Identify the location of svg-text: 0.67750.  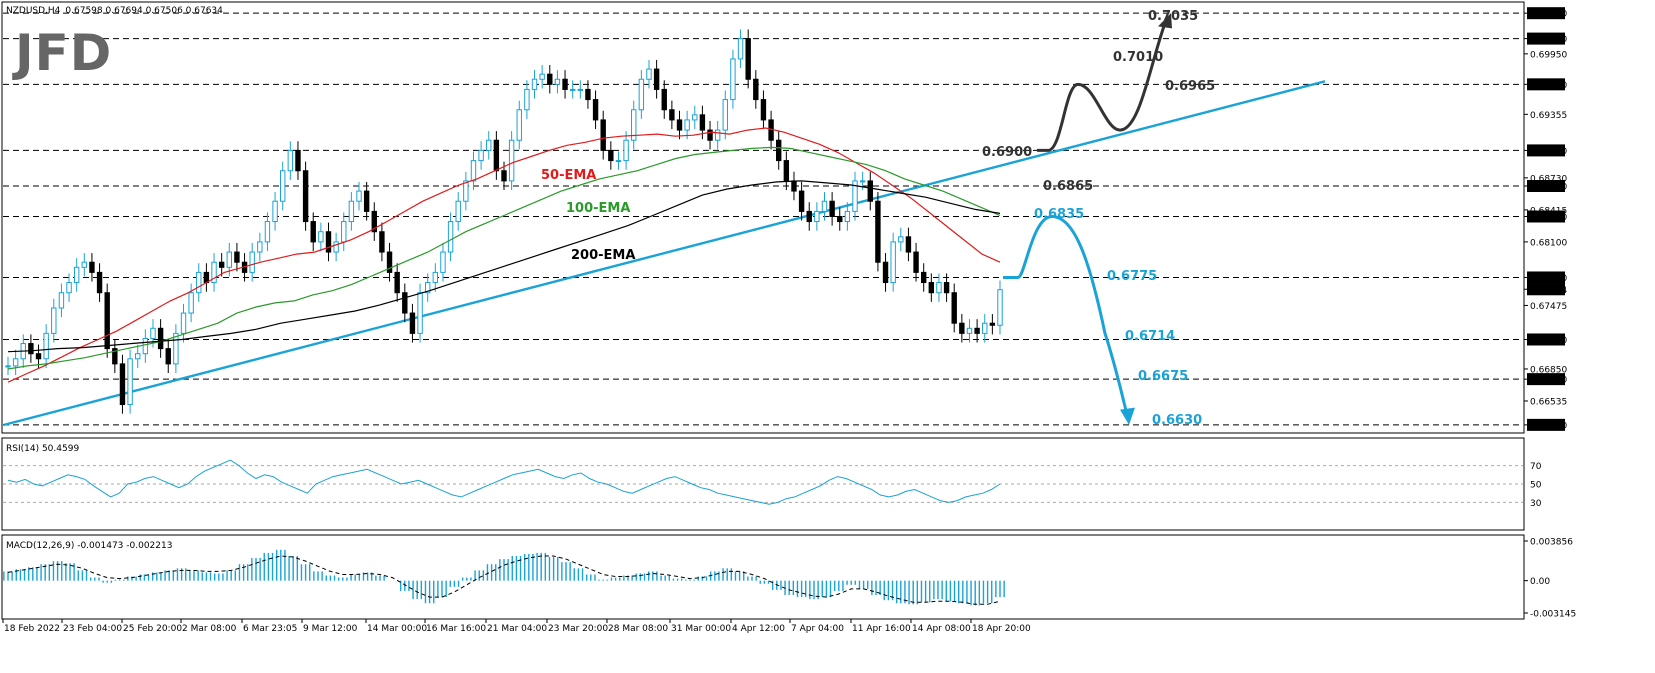
(1548, 279).